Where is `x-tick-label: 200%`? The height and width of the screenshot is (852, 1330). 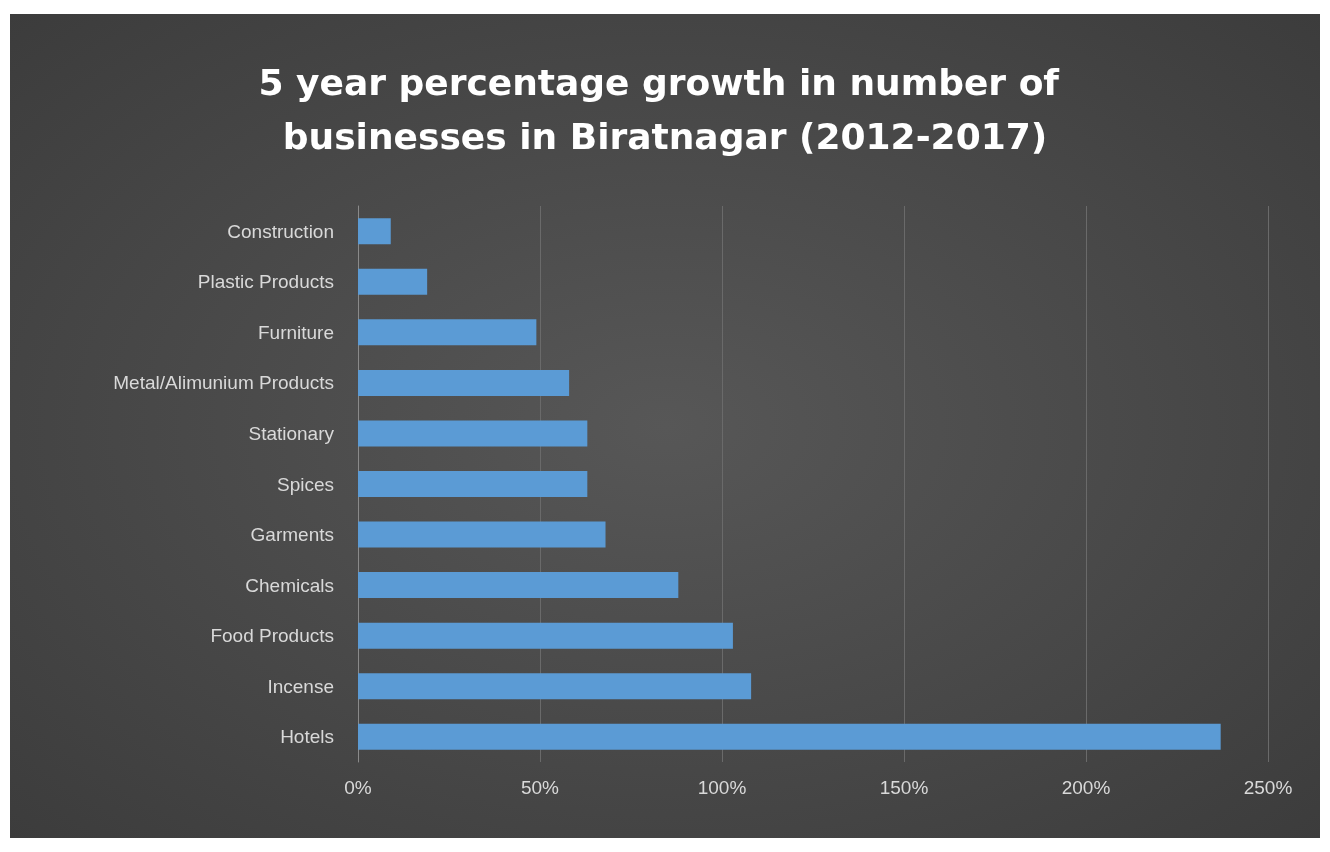 x-tick-label: 200% is located at coordinates (1086, 787).